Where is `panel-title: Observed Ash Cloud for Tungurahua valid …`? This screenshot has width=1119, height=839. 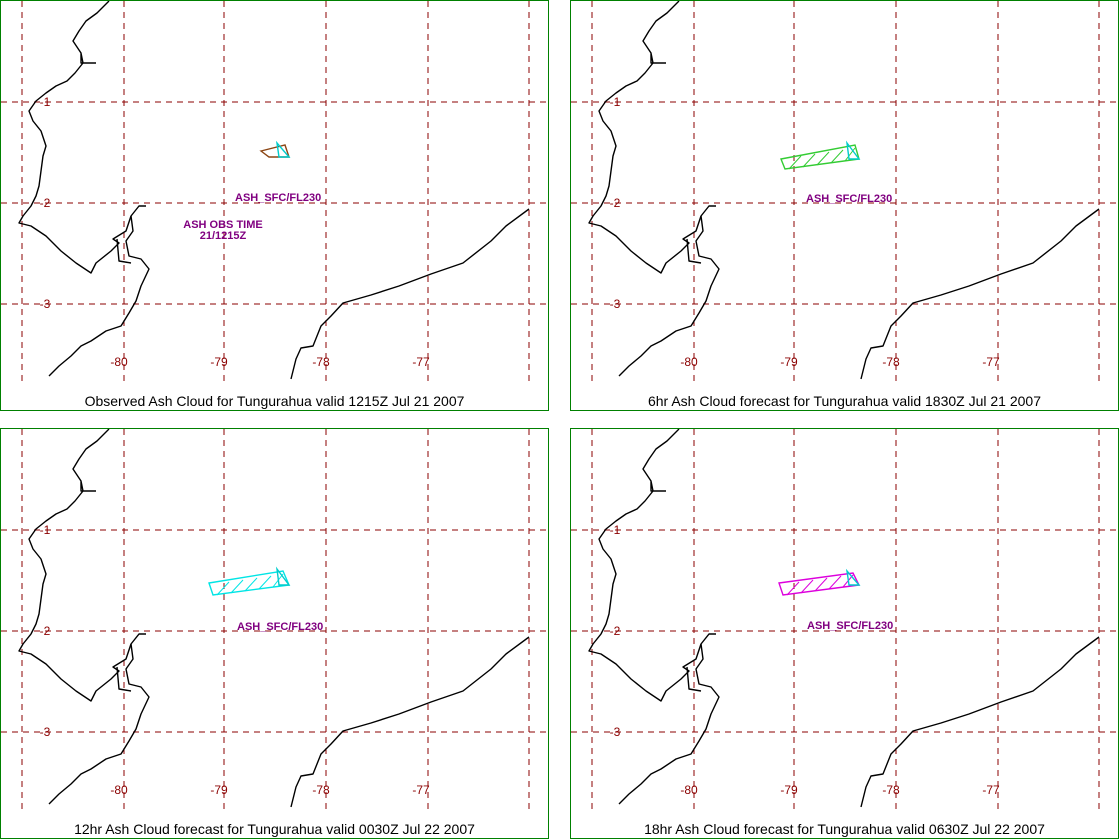 panel-title: Observed Ash Cloud for Tungurahua valid … is located at coordinates (274, 401).